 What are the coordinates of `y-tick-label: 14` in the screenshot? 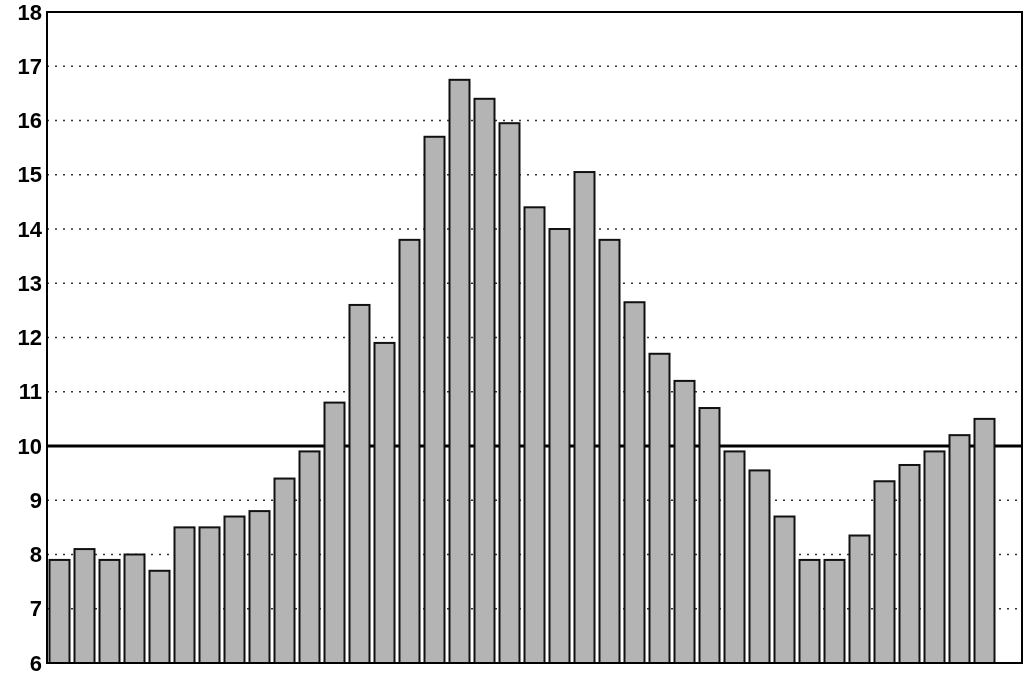 It's located at (30, 229).